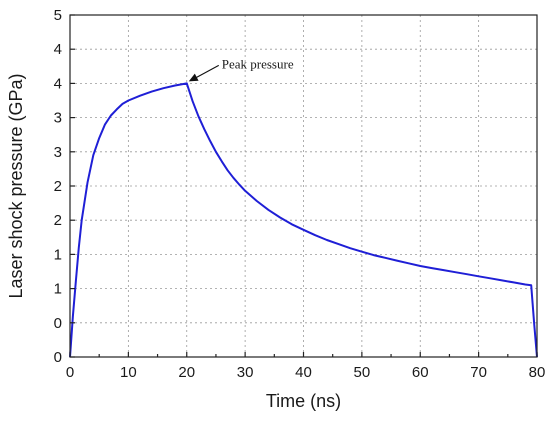 The width and height of the screenshot is (550, 429). Describe the element at coordinates (16, 185) in the screenshot. I see `y-axis-title: Laser shock pressure (GPa)` at that location.